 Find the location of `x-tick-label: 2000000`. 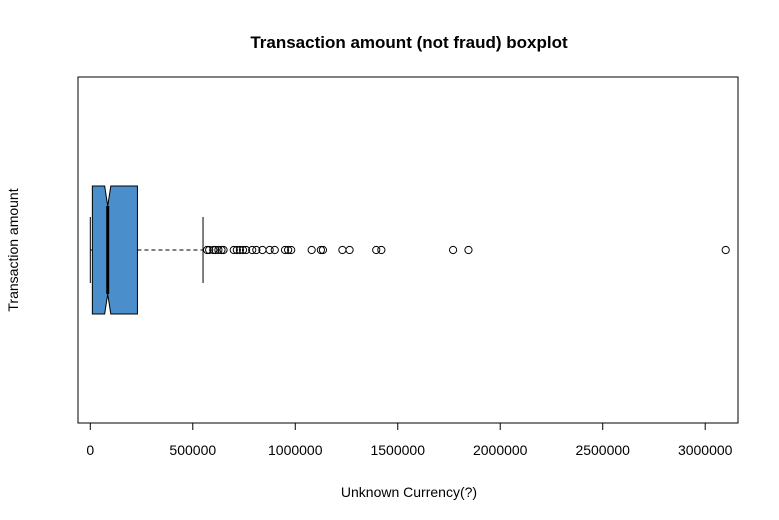

x-tick-label: 2000000 is located at coordinates (500, 450).